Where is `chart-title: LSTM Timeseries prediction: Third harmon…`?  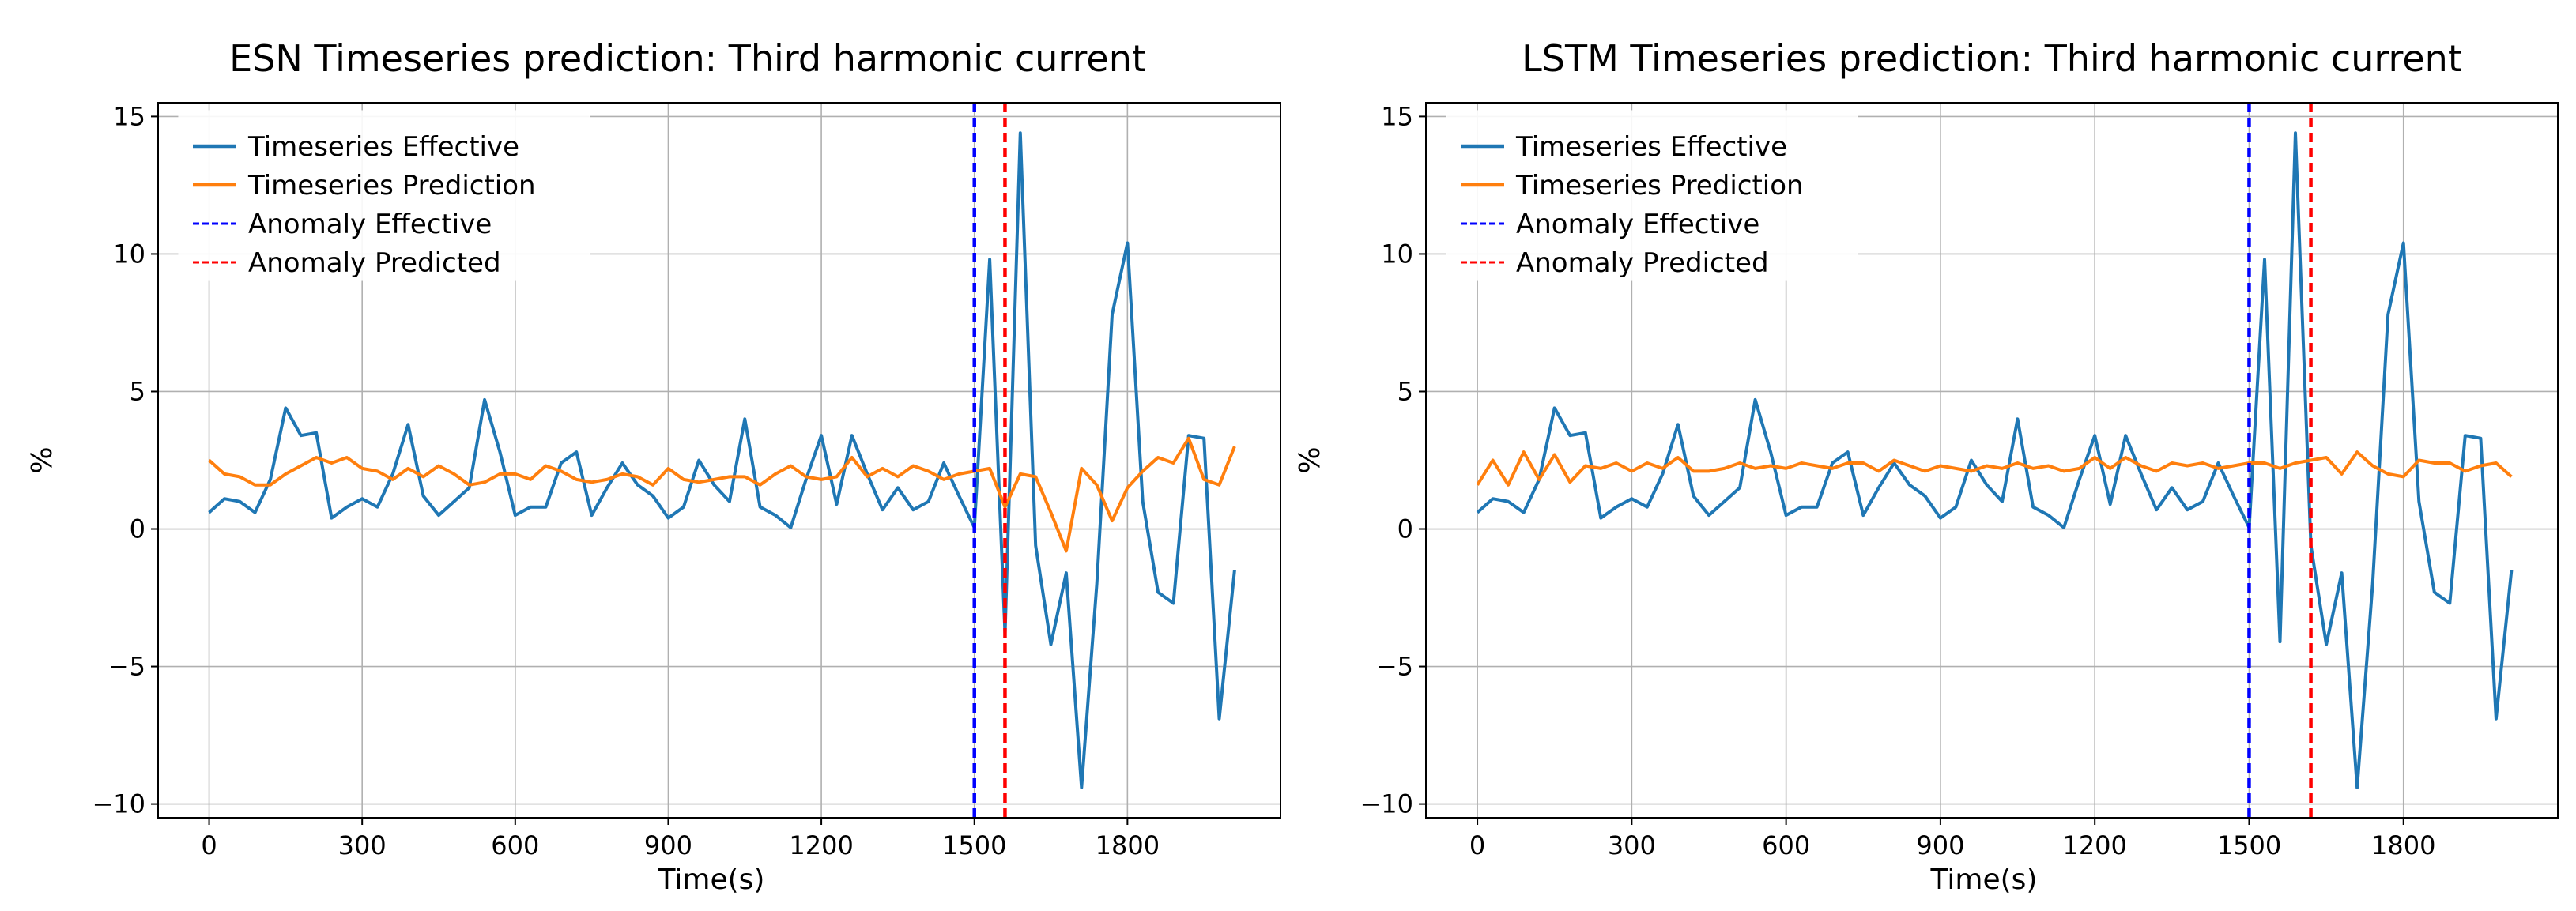
chart-title: LSTM Timeseries prediction: Third harmon… is located at coordinates (1992, 59).